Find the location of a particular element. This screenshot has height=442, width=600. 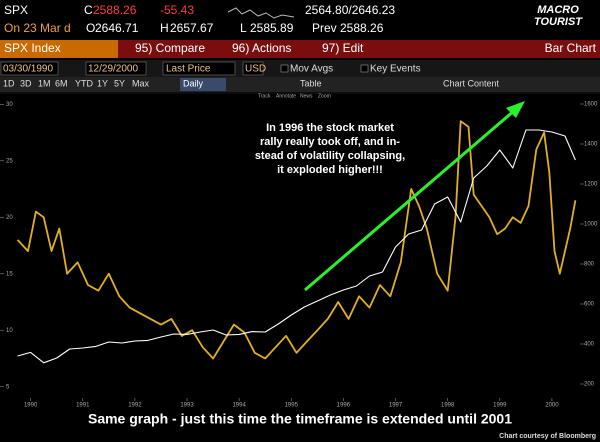

y2-tick-label: 1600 is located at coordinates (591, 105).